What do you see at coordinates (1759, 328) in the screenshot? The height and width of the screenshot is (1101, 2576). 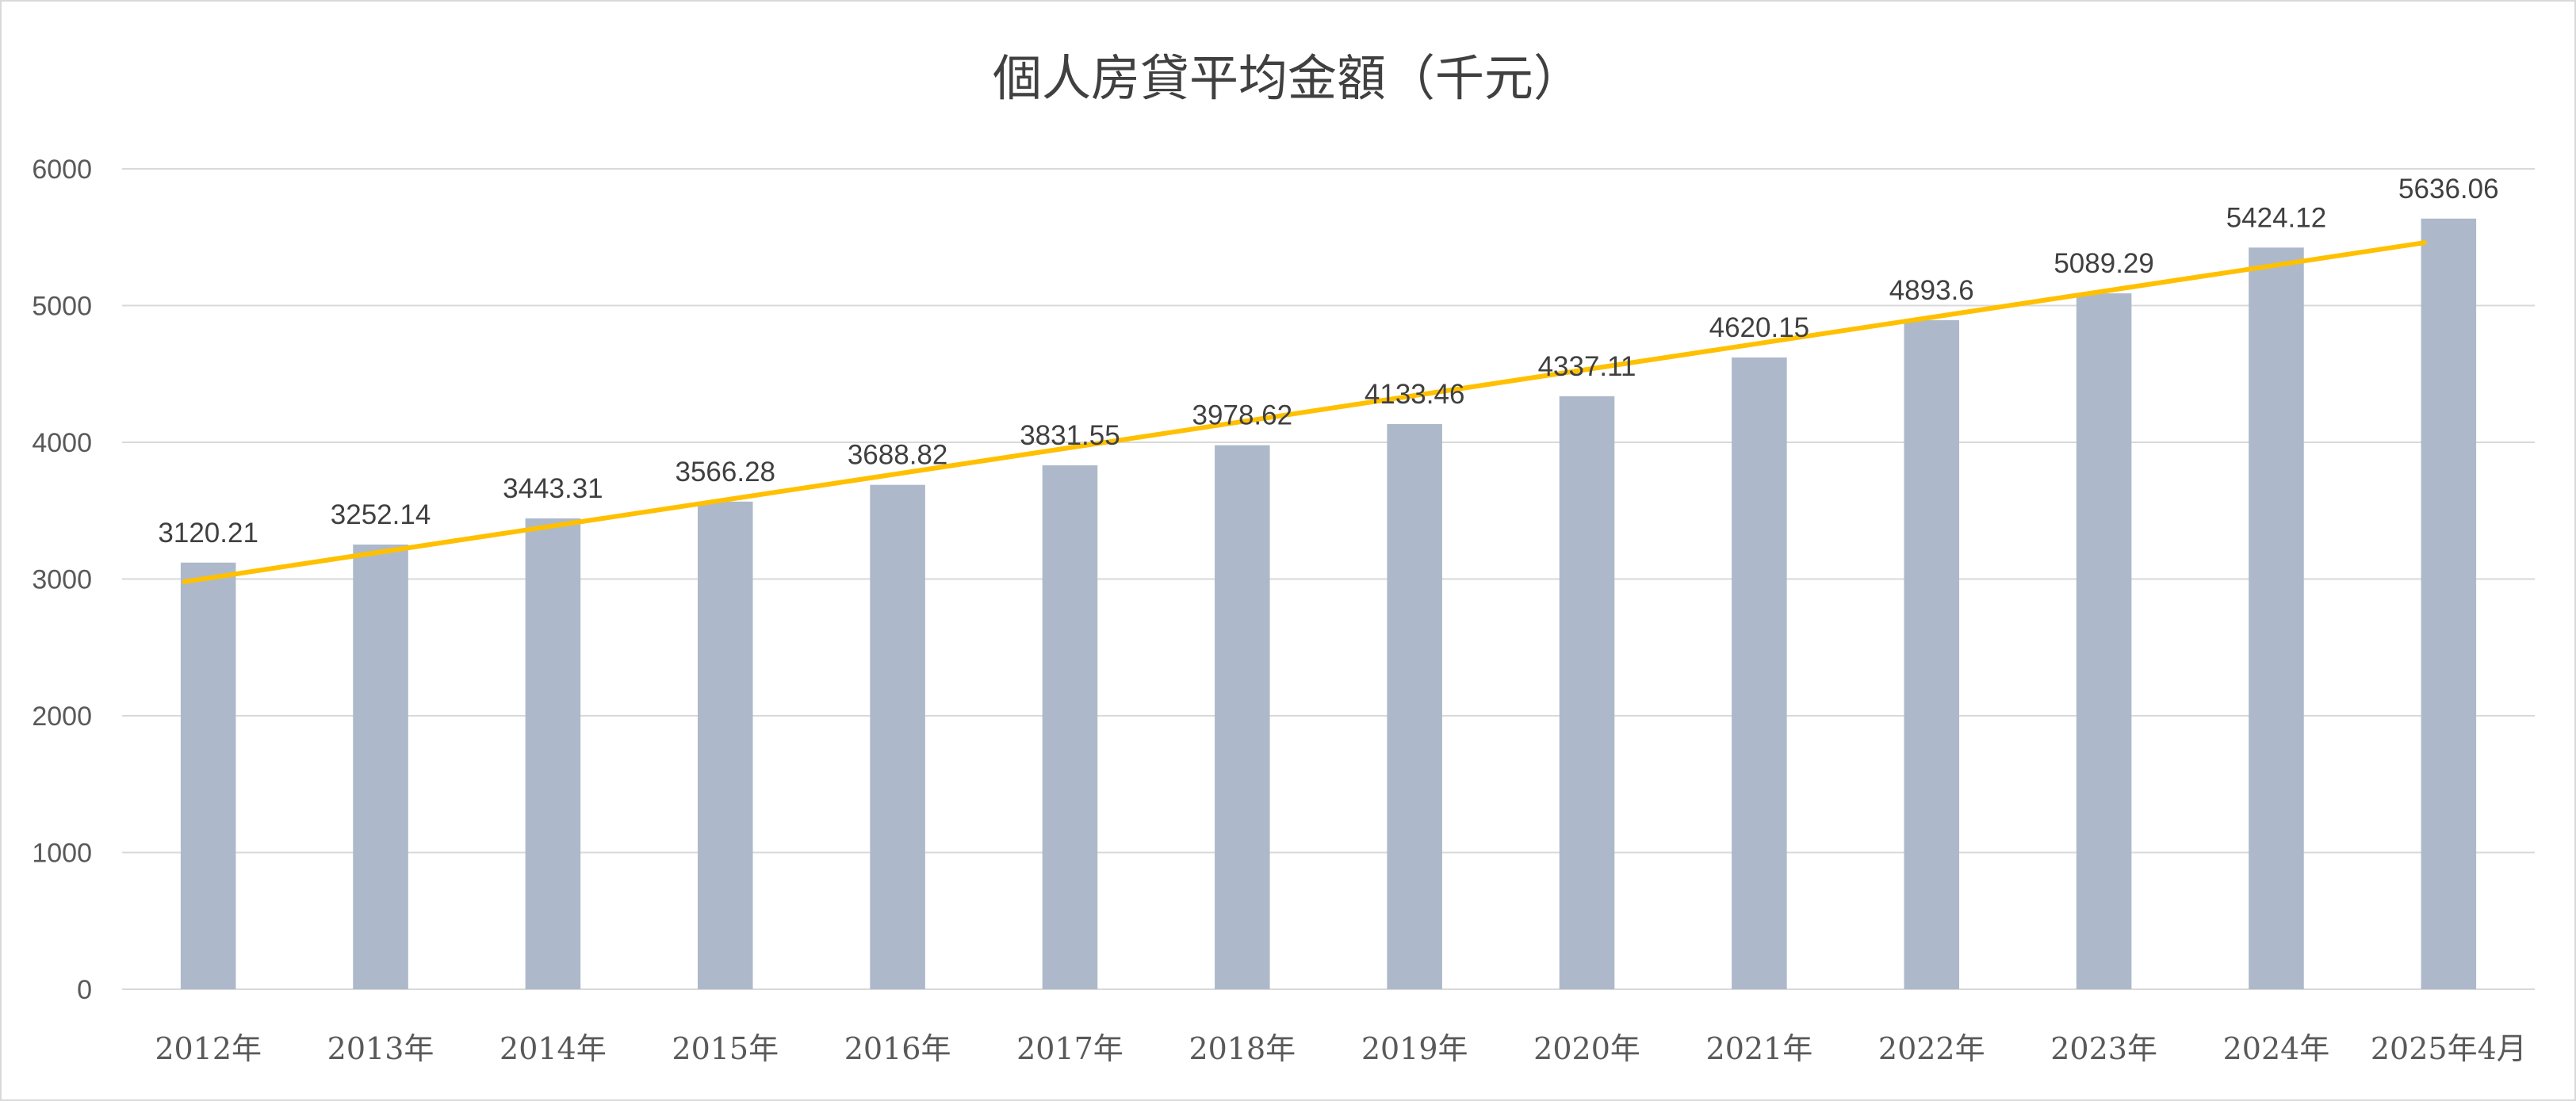 I see `data-label-9: 4620.15` at bounding box center [1759, 328].